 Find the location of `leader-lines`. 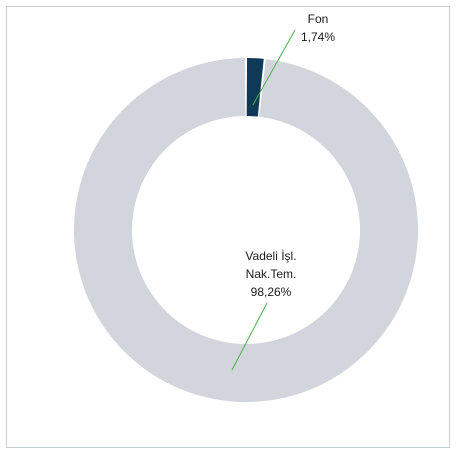

leader-lines is located at coordinates (263, 200).